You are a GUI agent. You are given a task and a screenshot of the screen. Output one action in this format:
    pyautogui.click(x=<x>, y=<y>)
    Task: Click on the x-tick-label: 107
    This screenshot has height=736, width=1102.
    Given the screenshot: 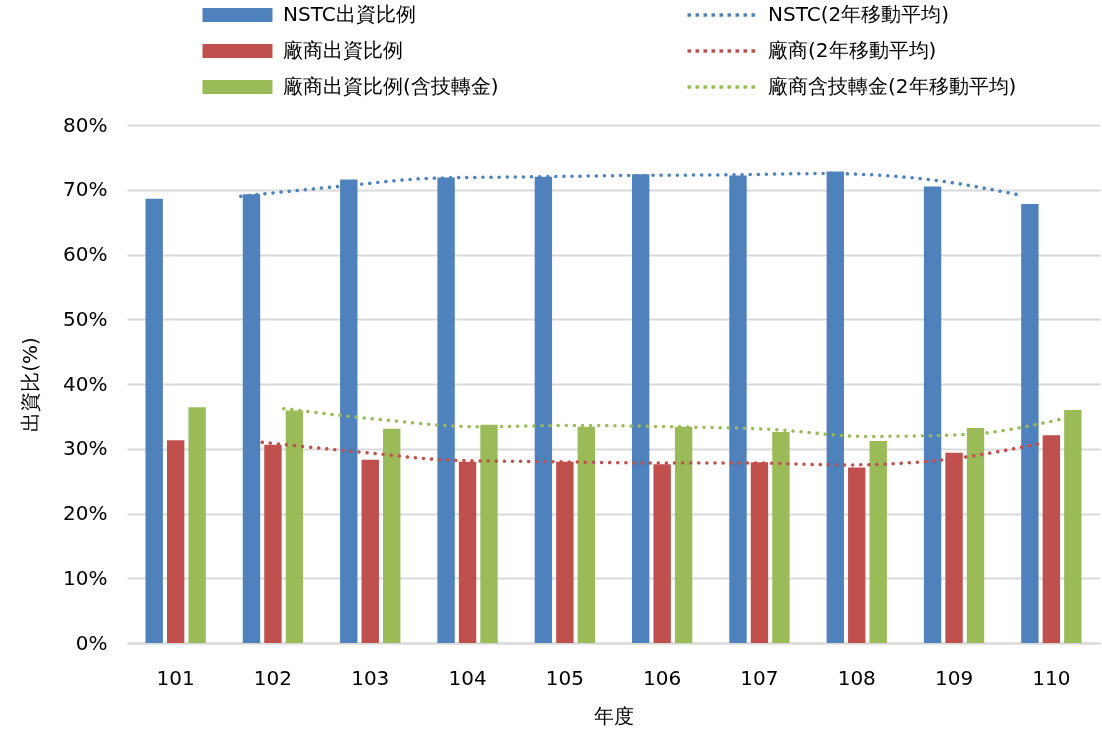 What is the action you would take?
    pyautogui.click(x=759, y=677)
    